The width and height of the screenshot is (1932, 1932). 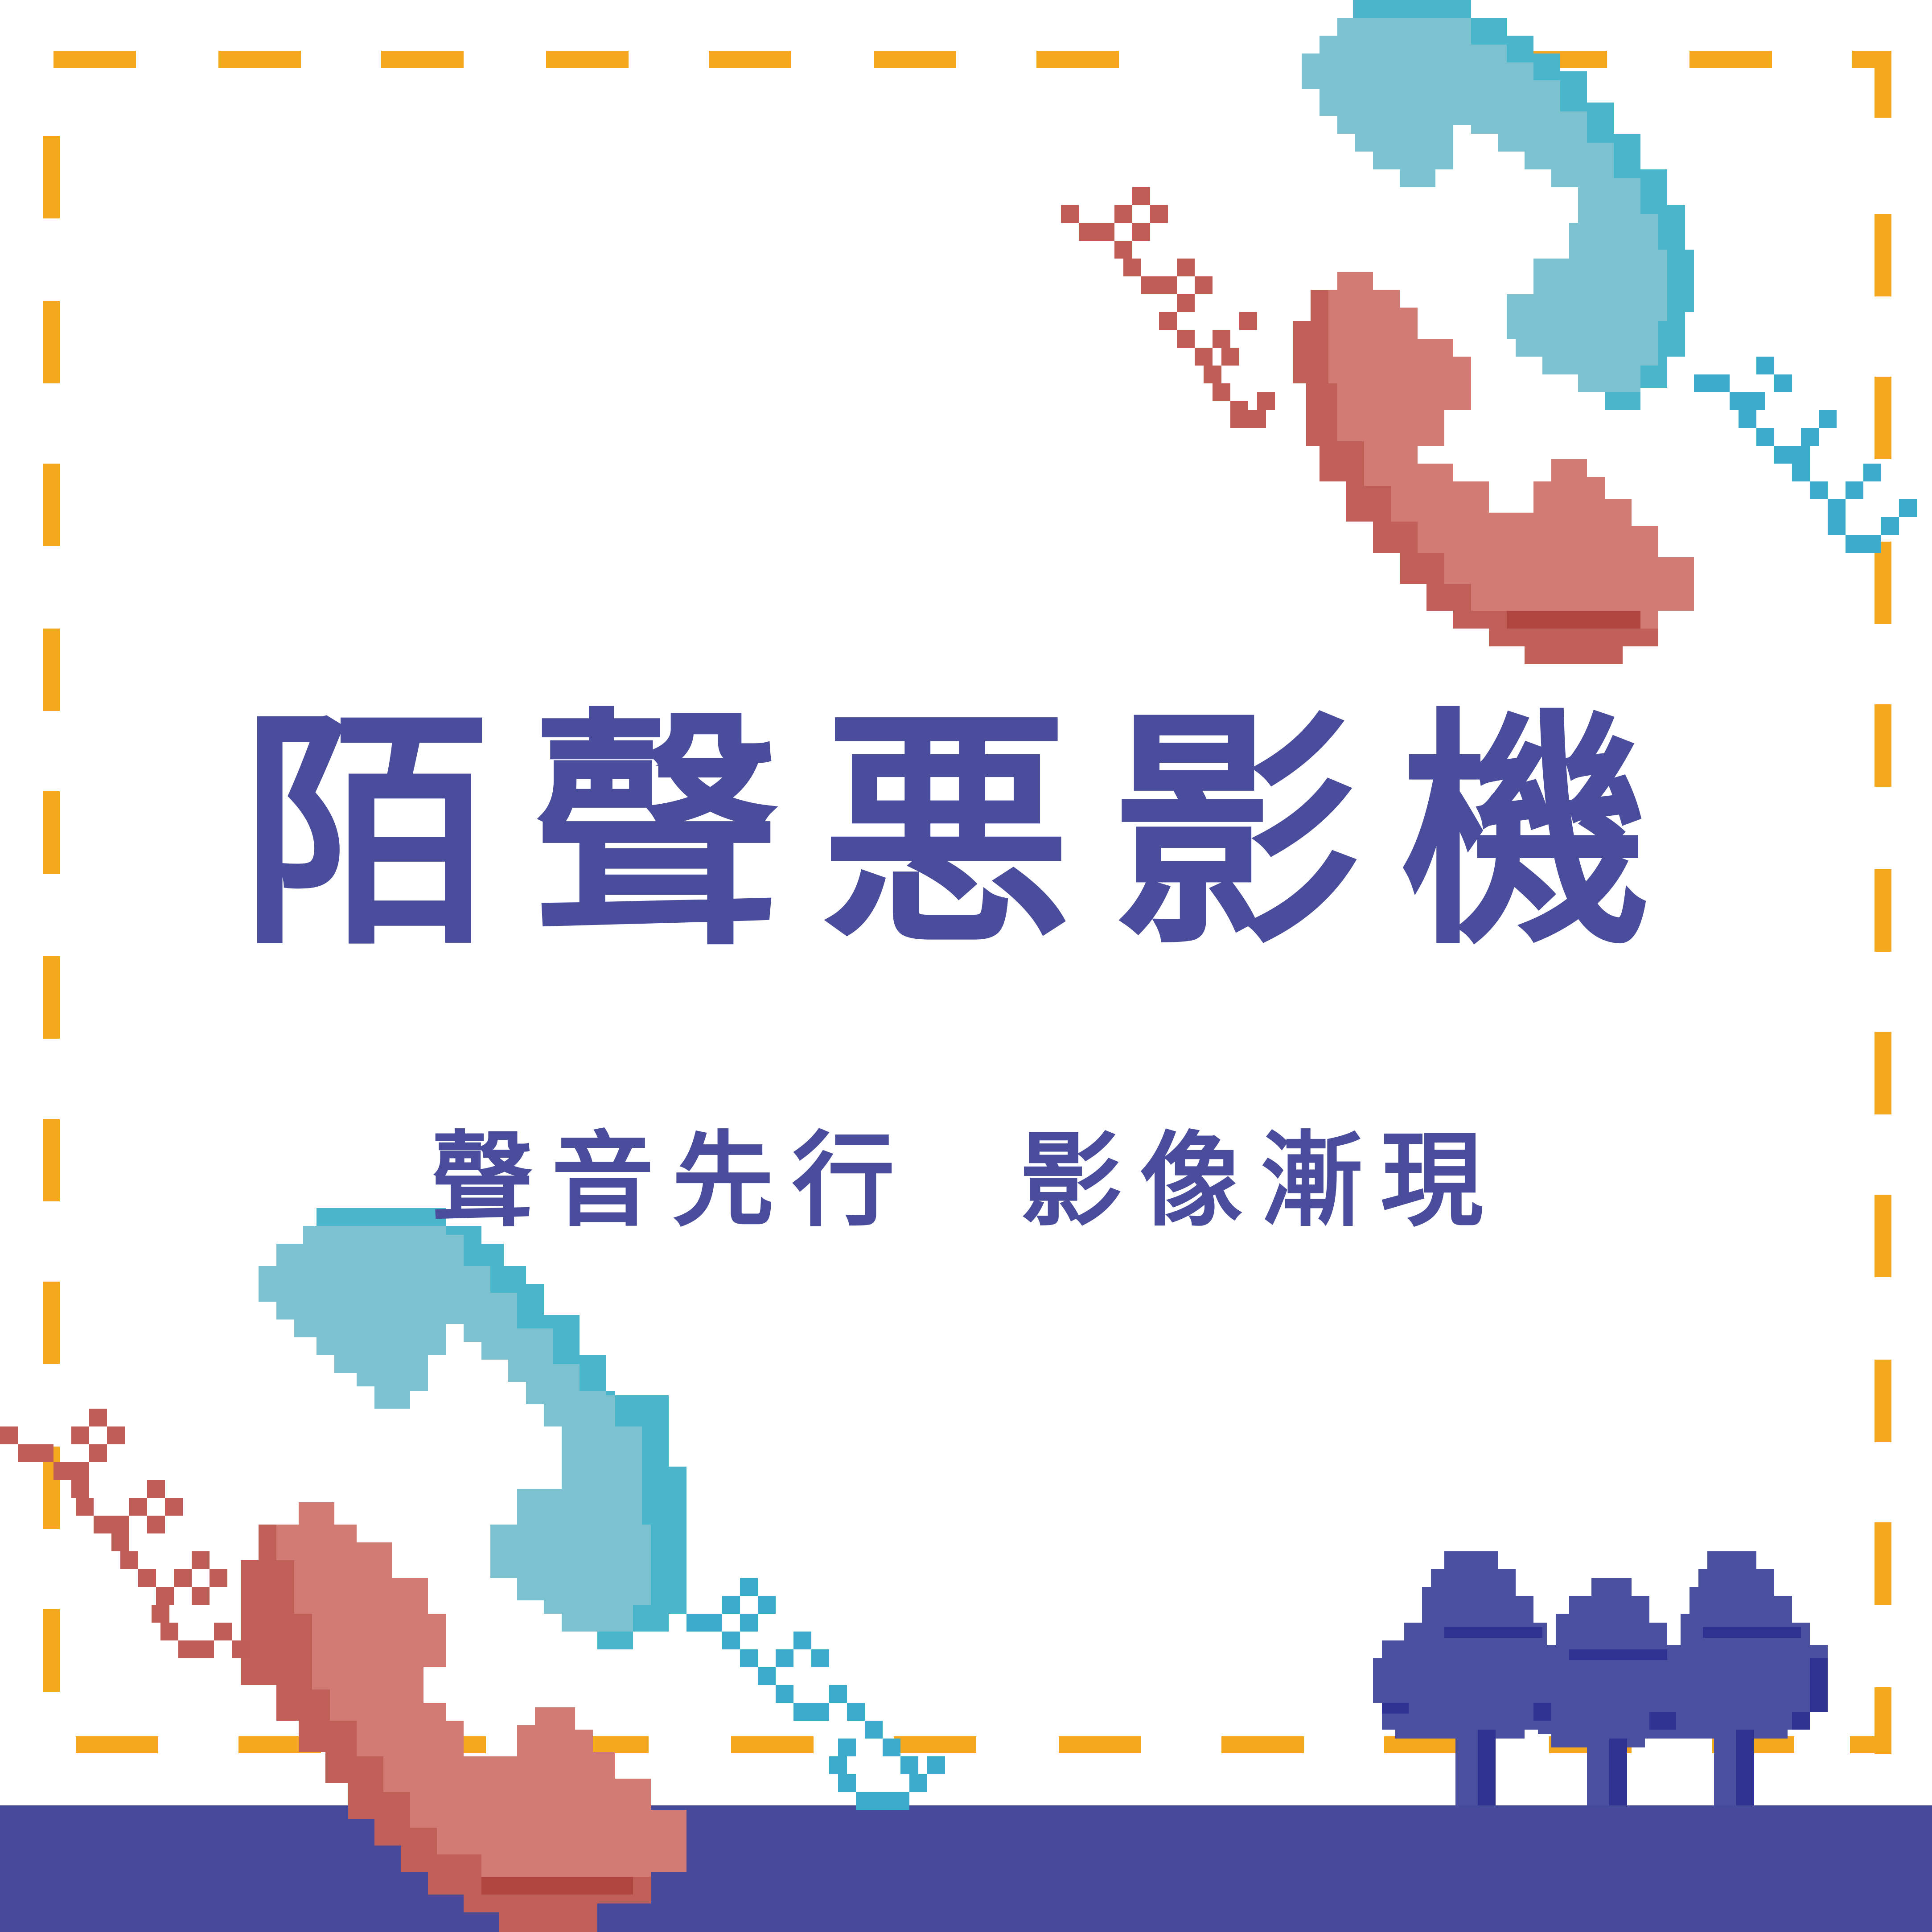 What do you see at coordinates (966, 833) in the screenshot?
I see `poster-title: 陌聲悪影機` at bounding box center [966, 833].